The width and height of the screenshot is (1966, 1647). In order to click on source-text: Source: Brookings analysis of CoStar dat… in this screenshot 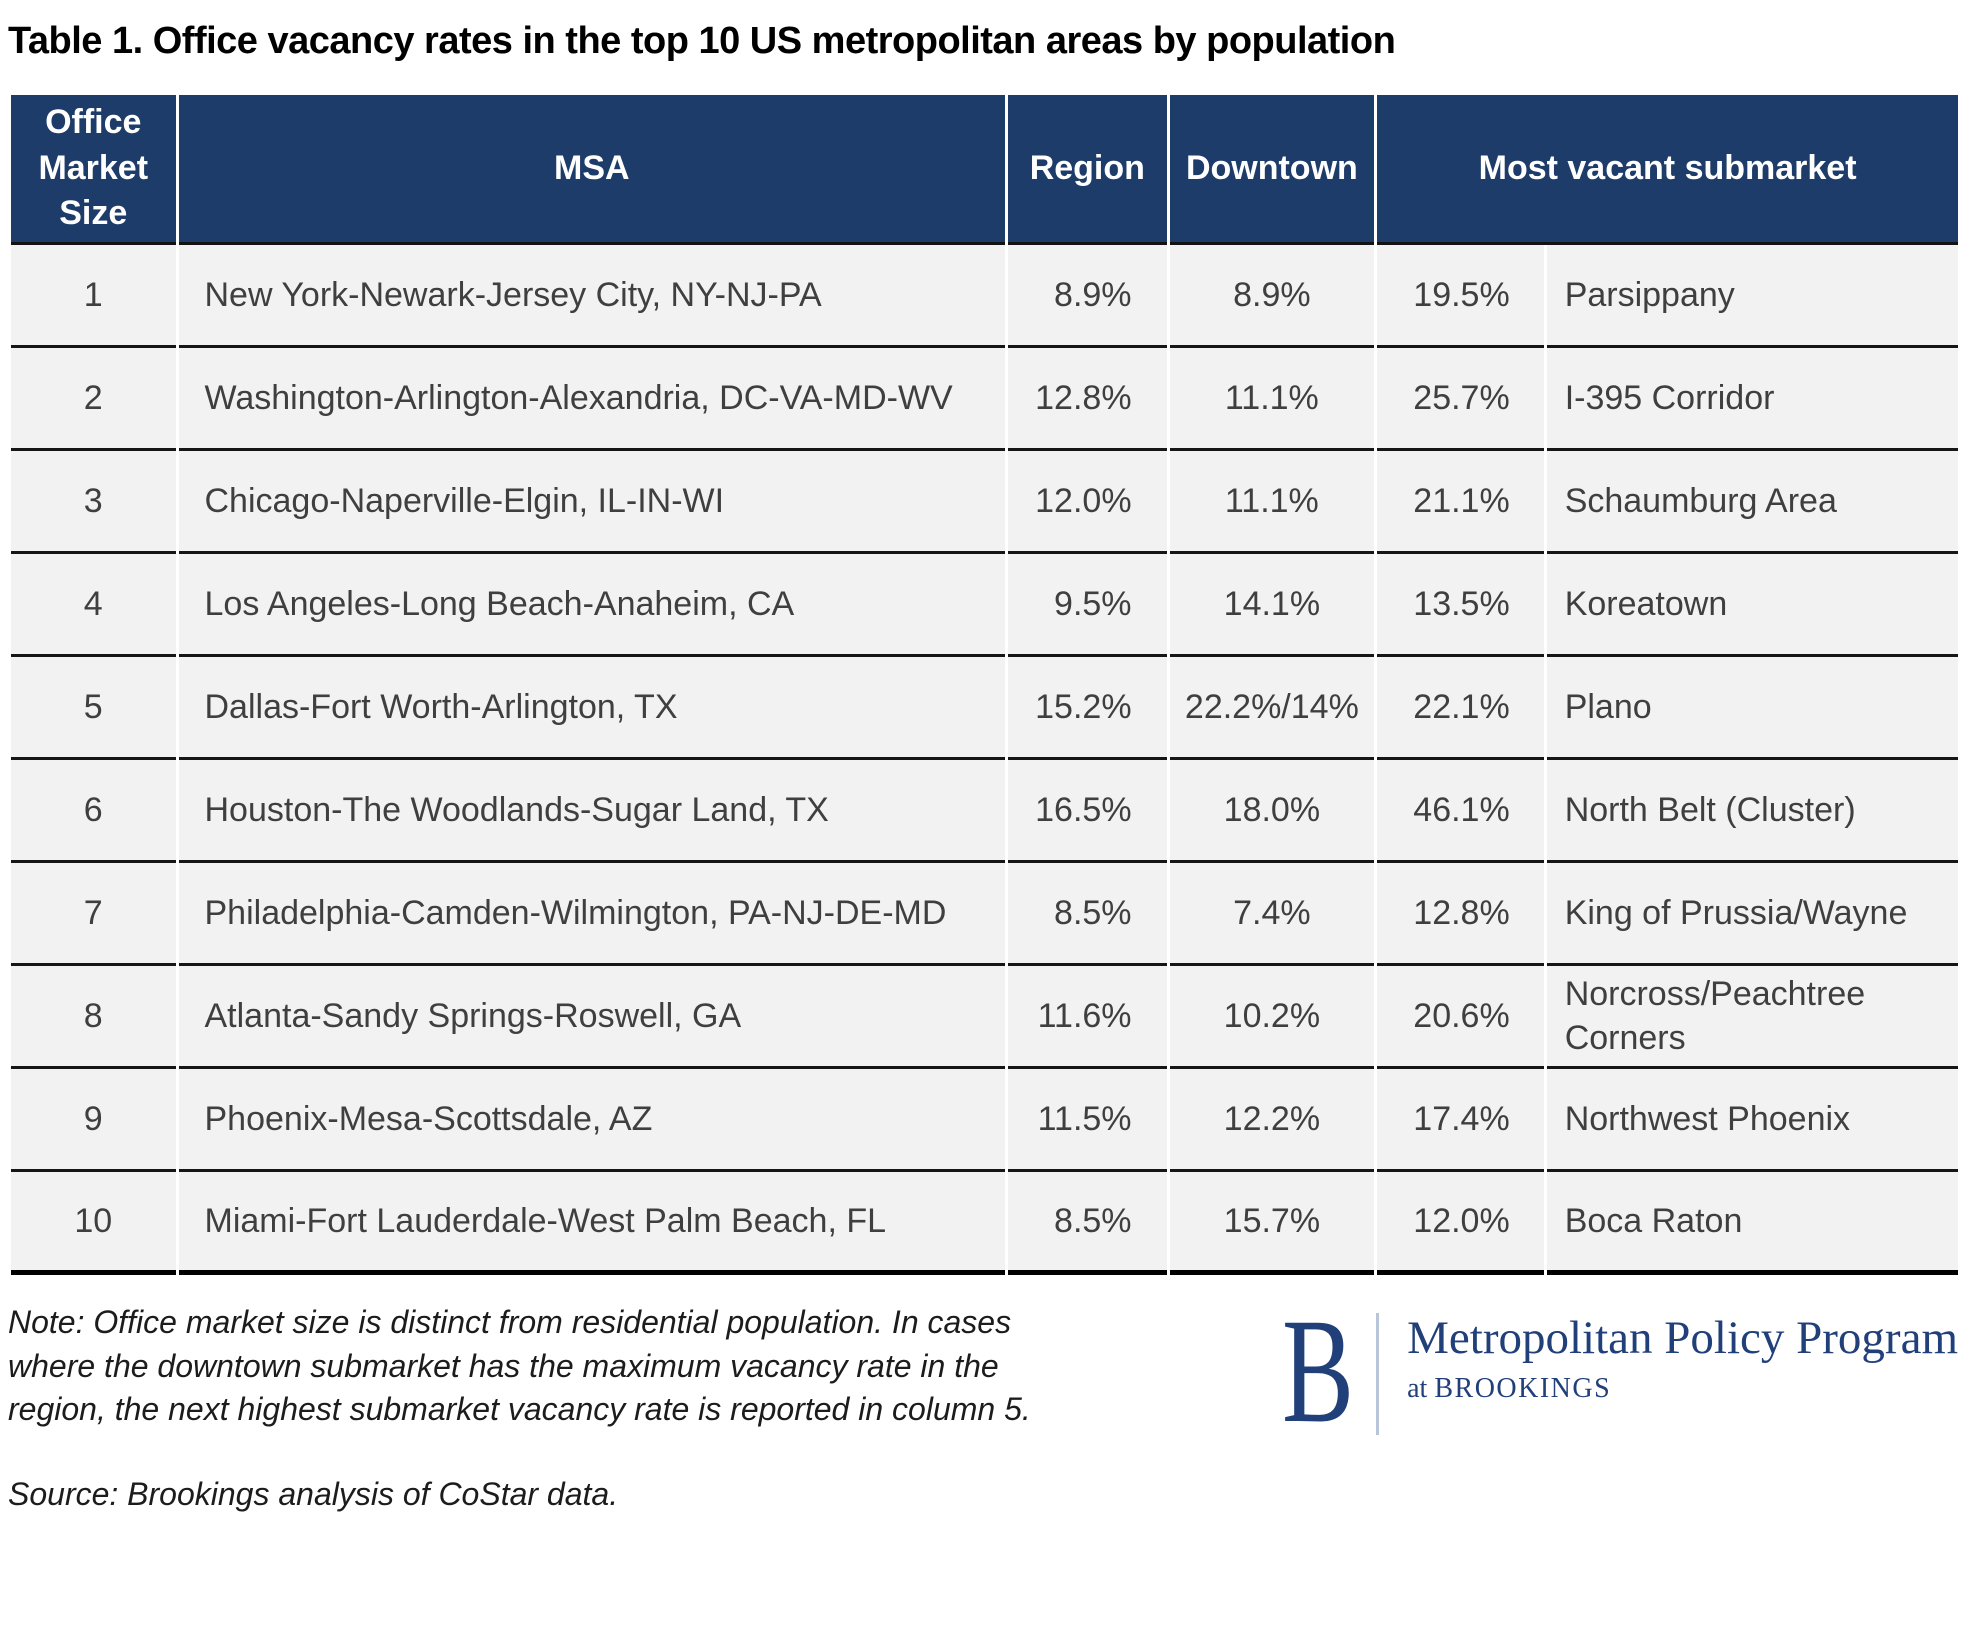, I will do `click(313, 1493)`.